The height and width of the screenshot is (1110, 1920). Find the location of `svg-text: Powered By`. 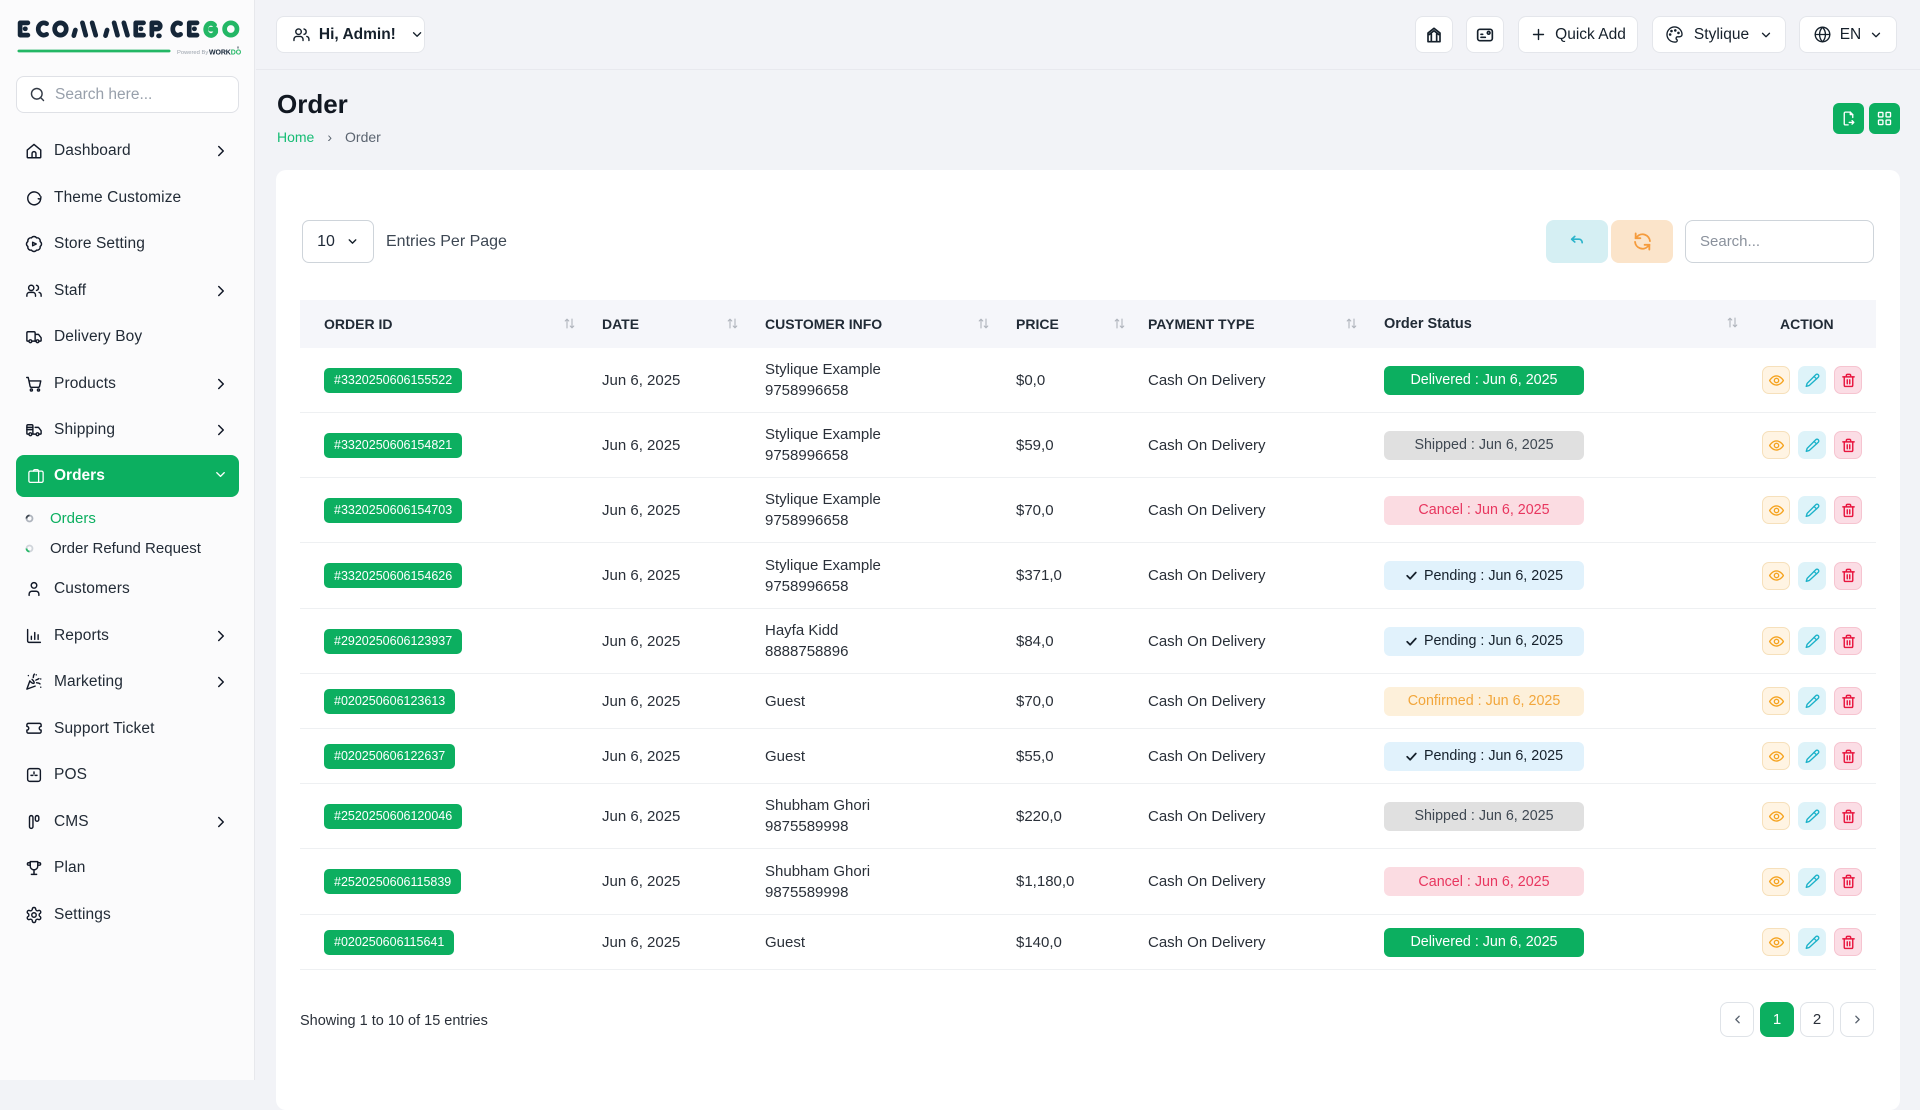

svg-text: Powered By is located at coordinates (192, 53).